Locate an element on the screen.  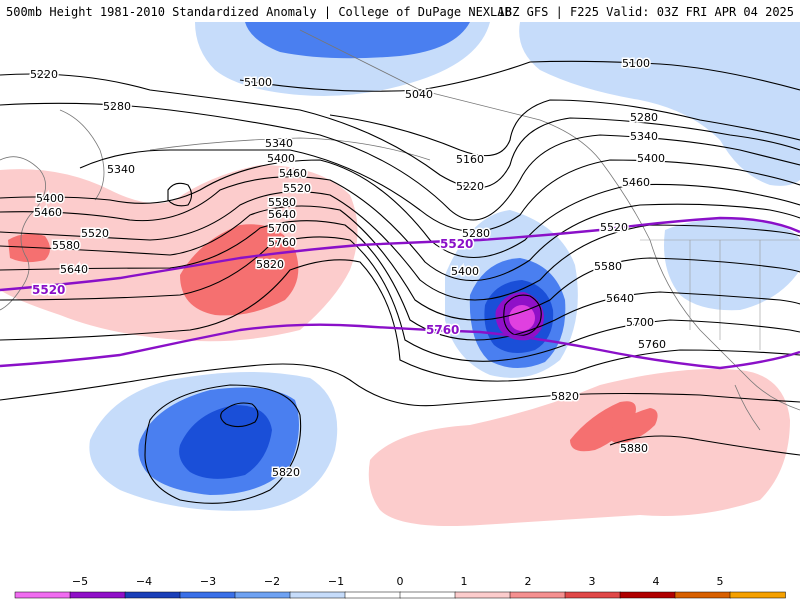
label-5520-b: 5520 is located at coordinates (297, 188).